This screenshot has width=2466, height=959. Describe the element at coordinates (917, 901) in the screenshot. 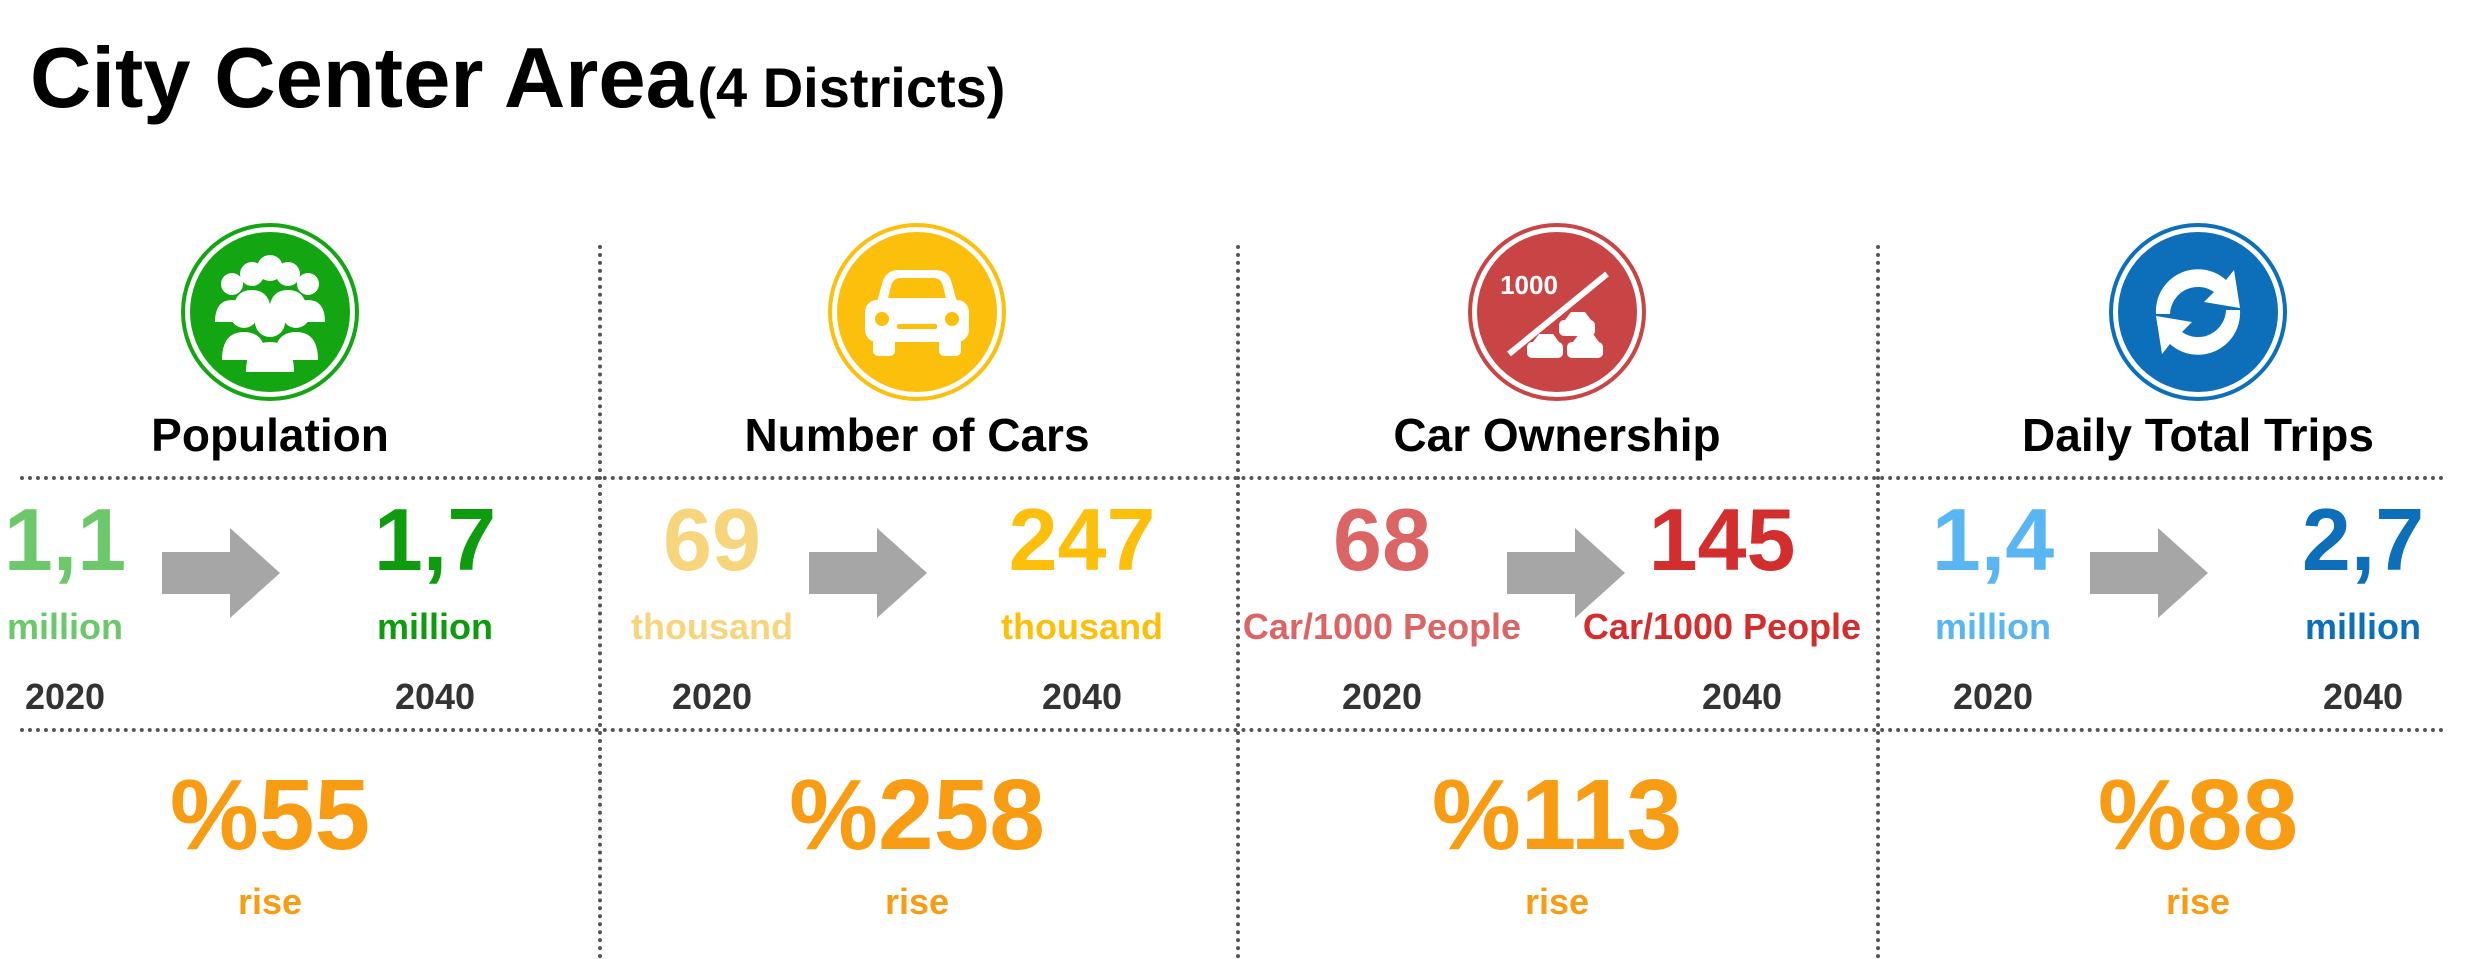

I see `cars-change-label: rise` at that location.